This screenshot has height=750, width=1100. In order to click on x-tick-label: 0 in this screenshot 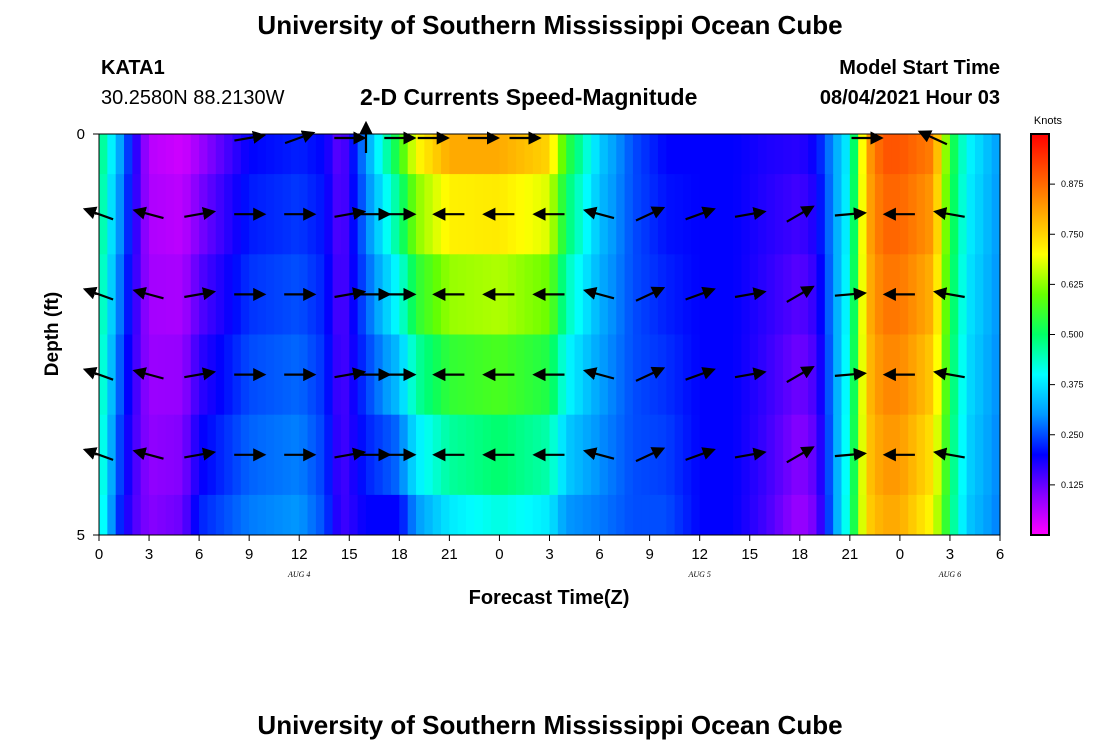, I will do `click(499, 554)`.